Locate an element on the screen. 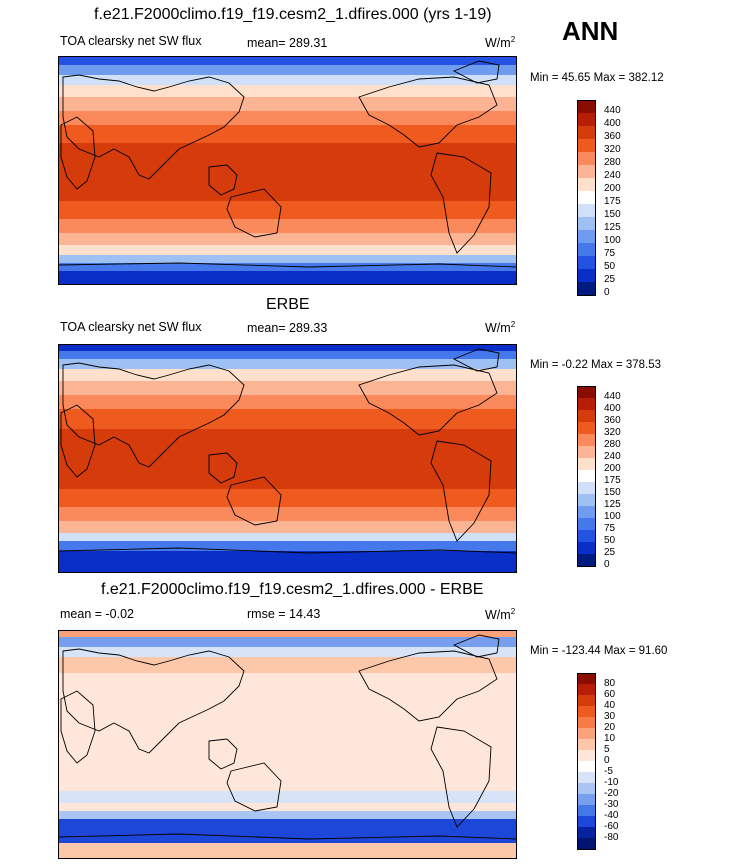 This screenshot has height=865, width=732. colorbar-label: 400 is located at coordinates (612, 408).